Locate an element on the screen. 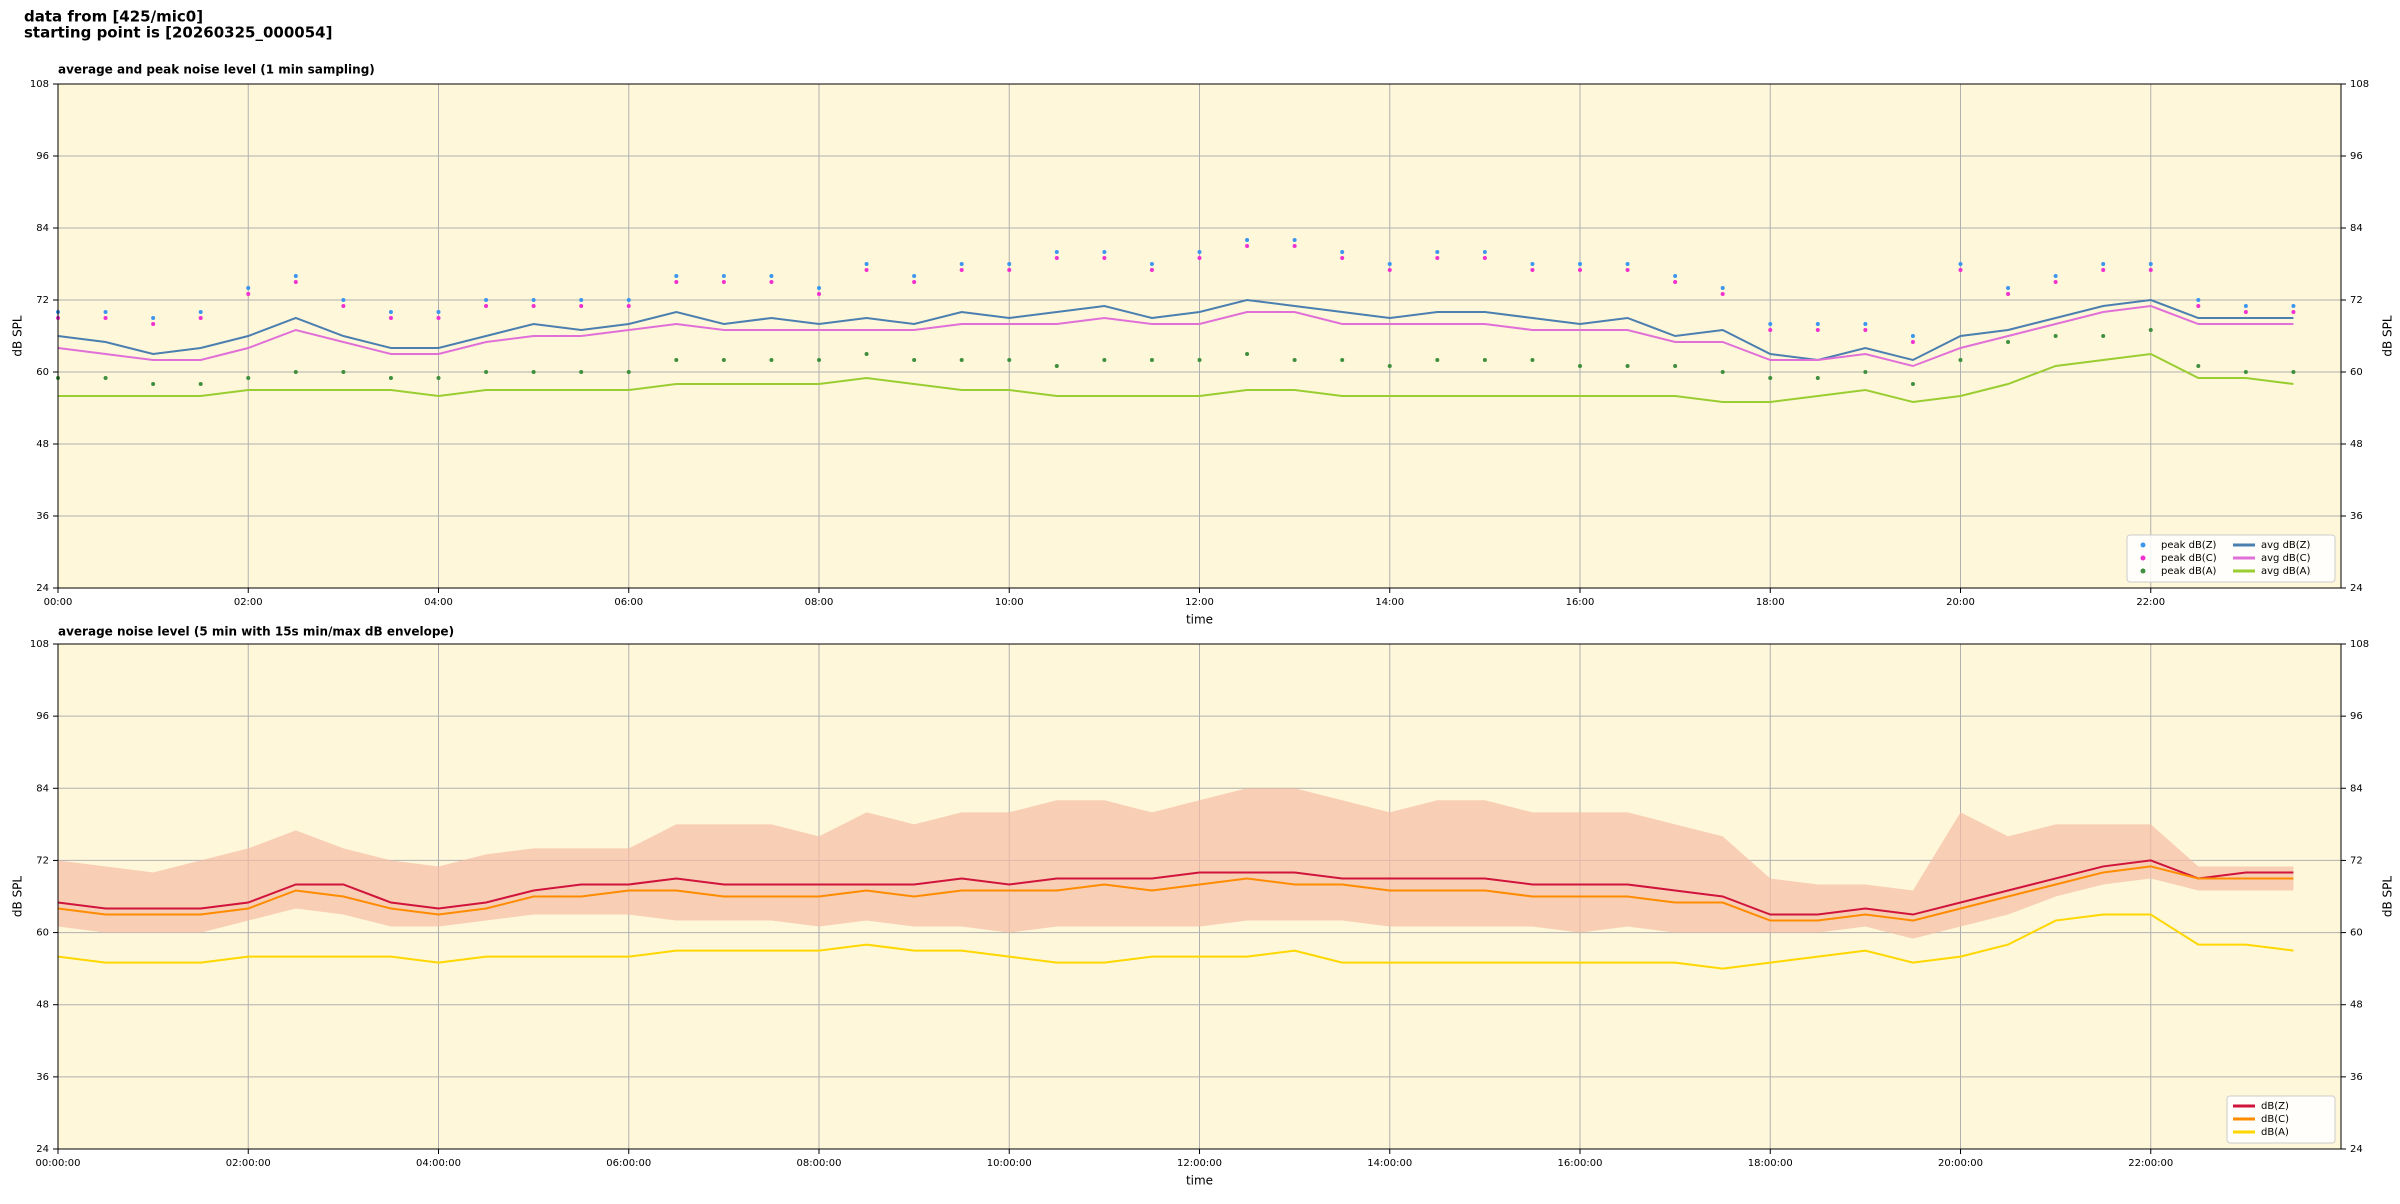  x-tick-label: 20:00:00 is located at coordinates (1960, 1163).